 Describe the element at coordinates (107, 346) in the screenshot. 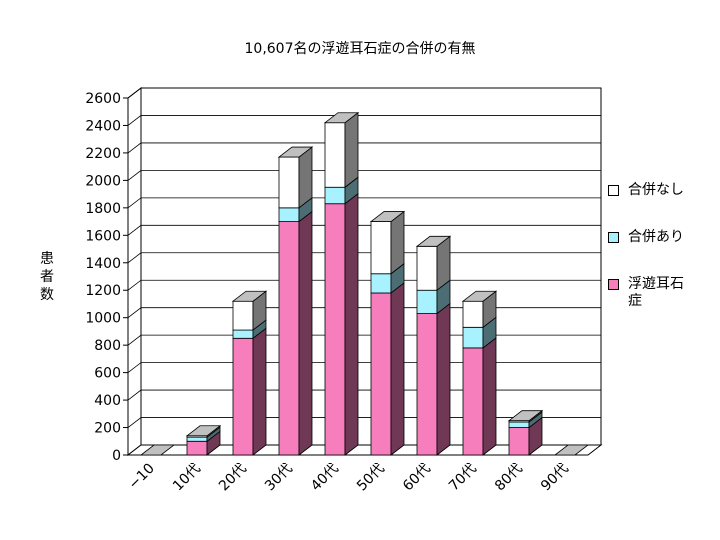

I see `y-tick-label: 800` at that location.